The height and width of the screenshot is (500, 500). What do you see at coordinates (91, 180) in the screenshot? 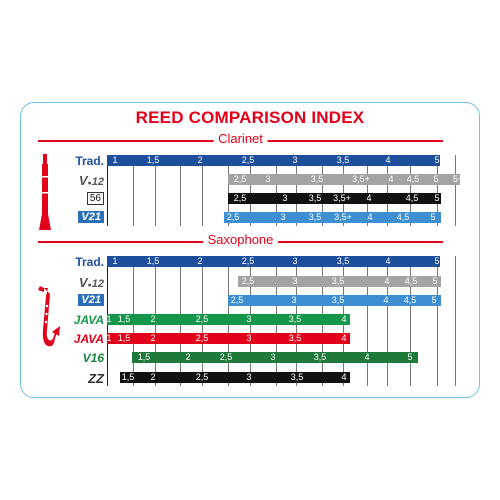
I see `clarinet-row-label-v12: V●12` at bounding box center [91, 180].